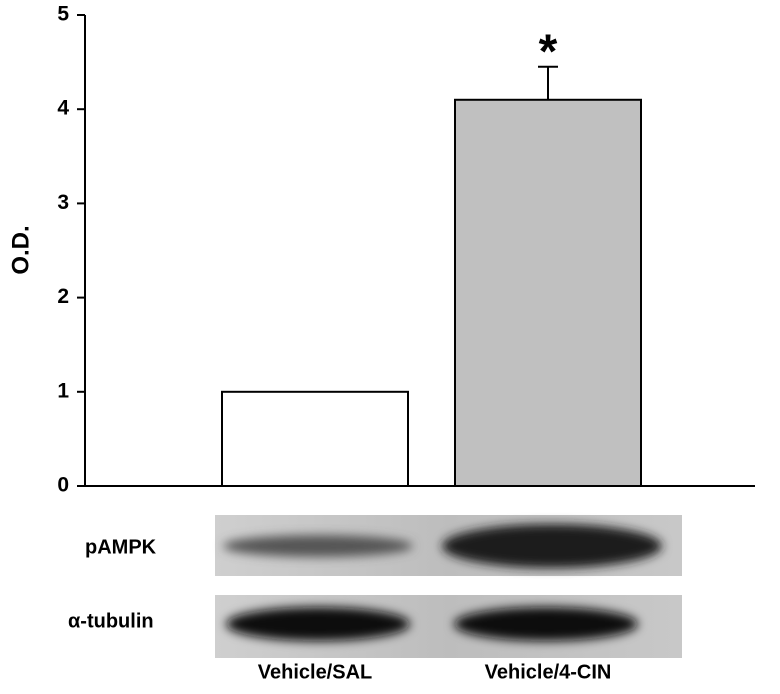 This screenshot has width=780, height=694. Describe the element at coordinates (20, 249) in the screenshot. I see `y-axis-label: O.D.` at that location.